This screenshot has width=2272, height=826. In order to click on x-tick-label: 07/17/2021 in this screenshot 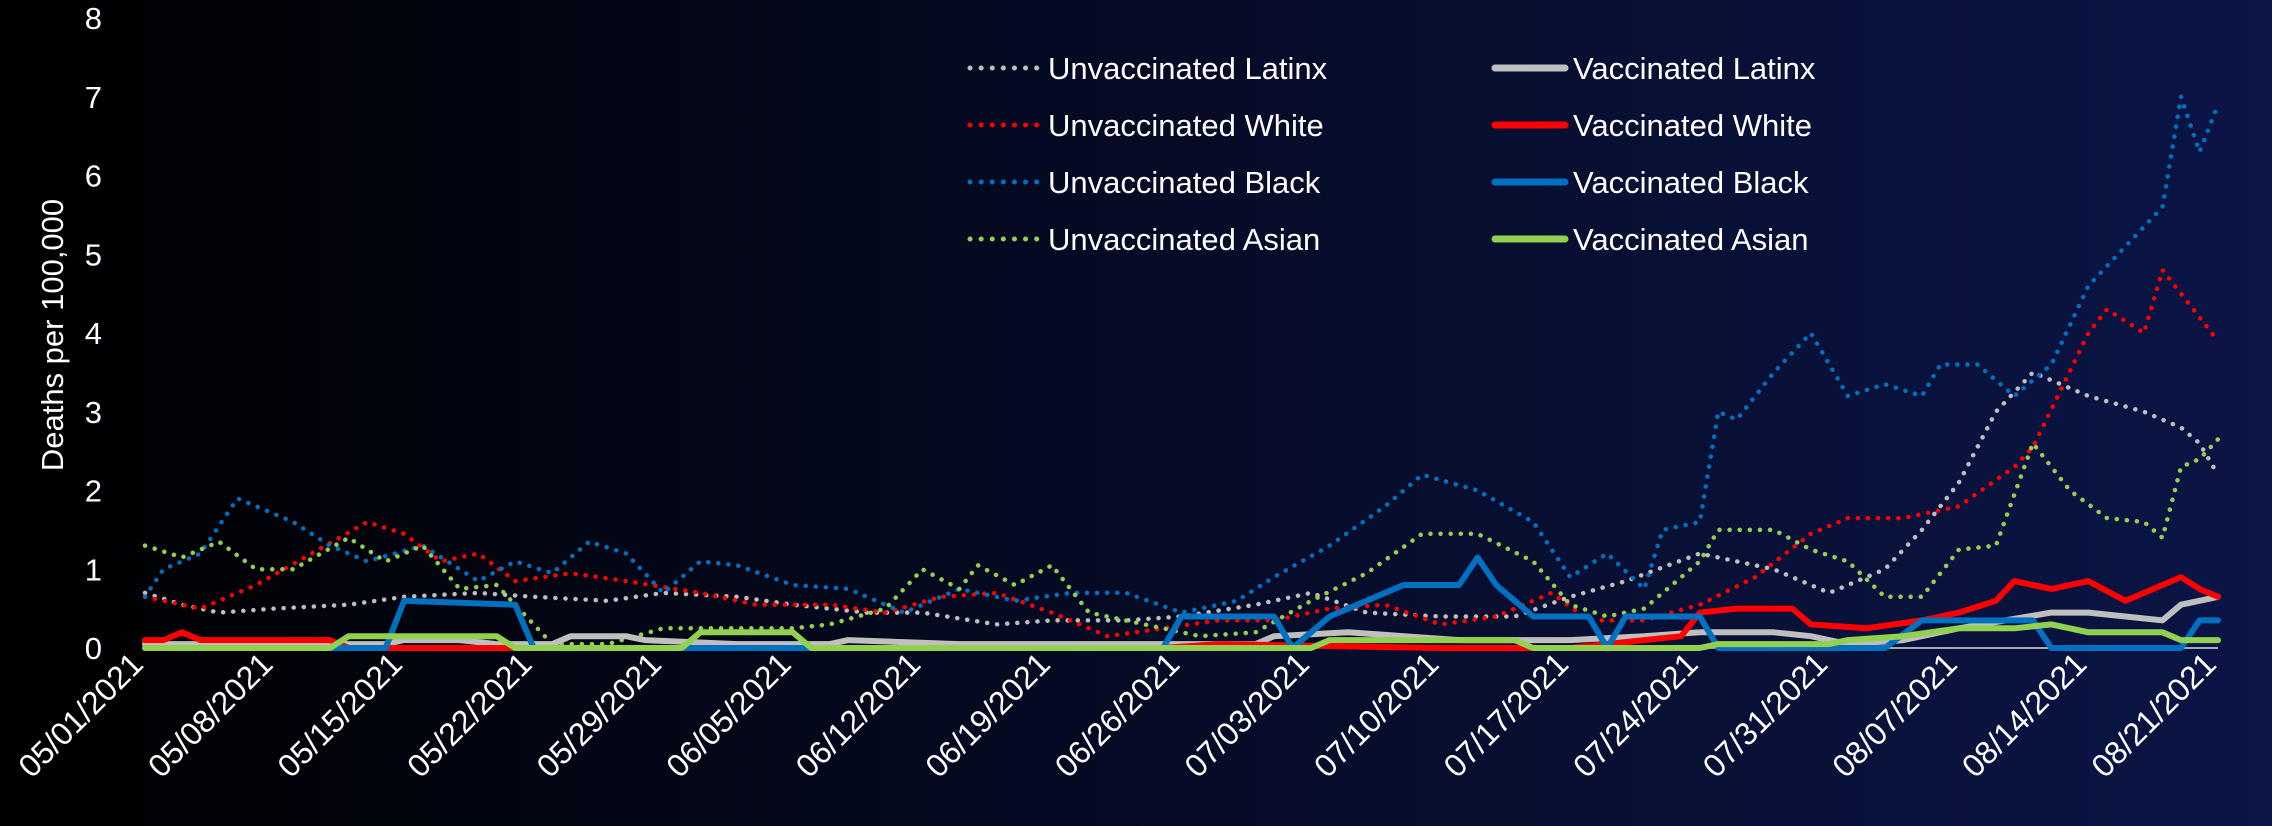, I will do `click(1505, 714)`.